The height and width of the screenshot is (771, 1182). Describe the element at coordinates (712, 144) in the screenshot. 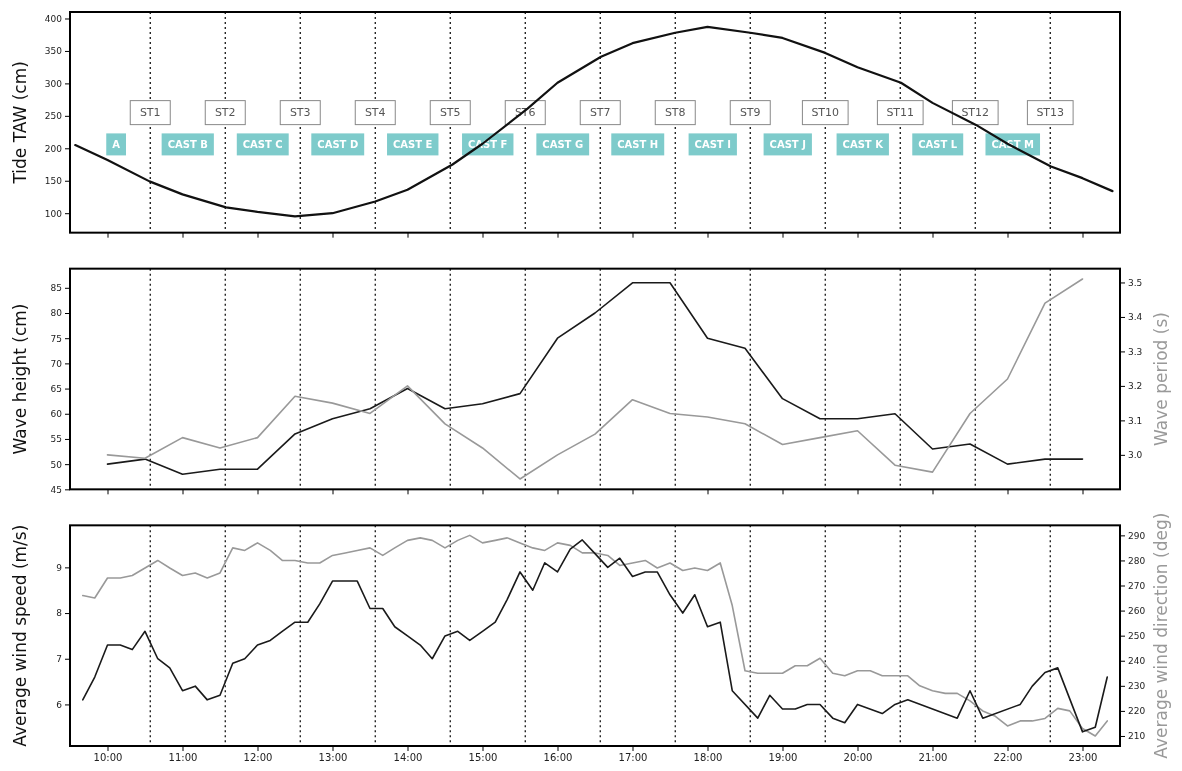

I see `annotation: CAST I` at that location.